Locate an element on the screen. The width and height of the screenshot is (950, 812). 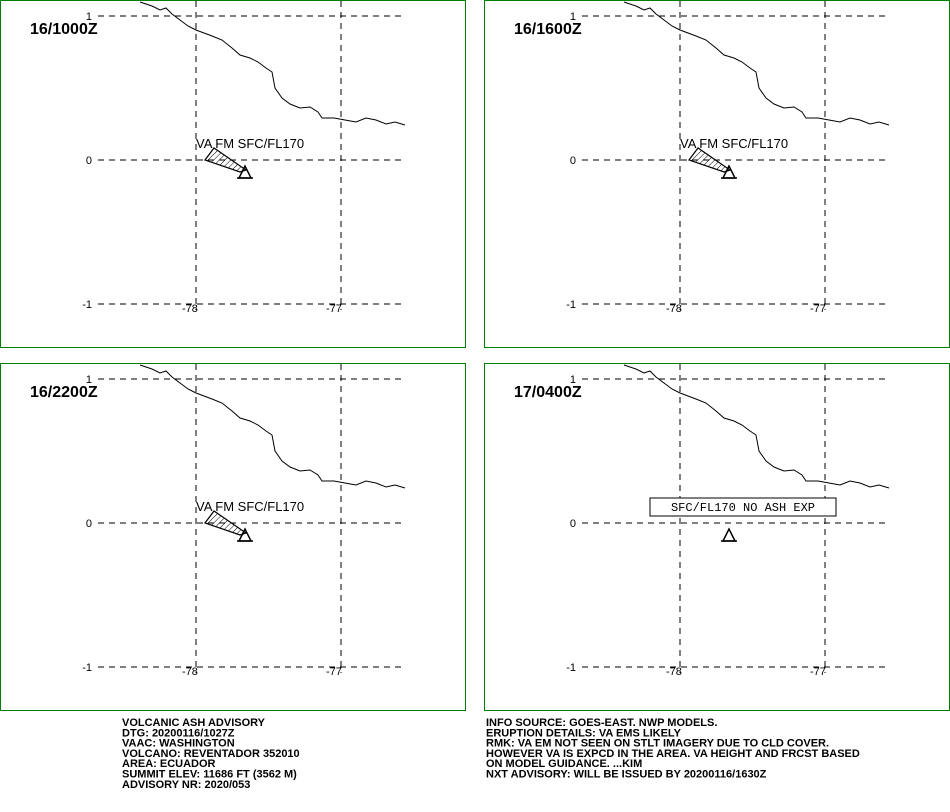
label-box is located at coordinates (743, 507).